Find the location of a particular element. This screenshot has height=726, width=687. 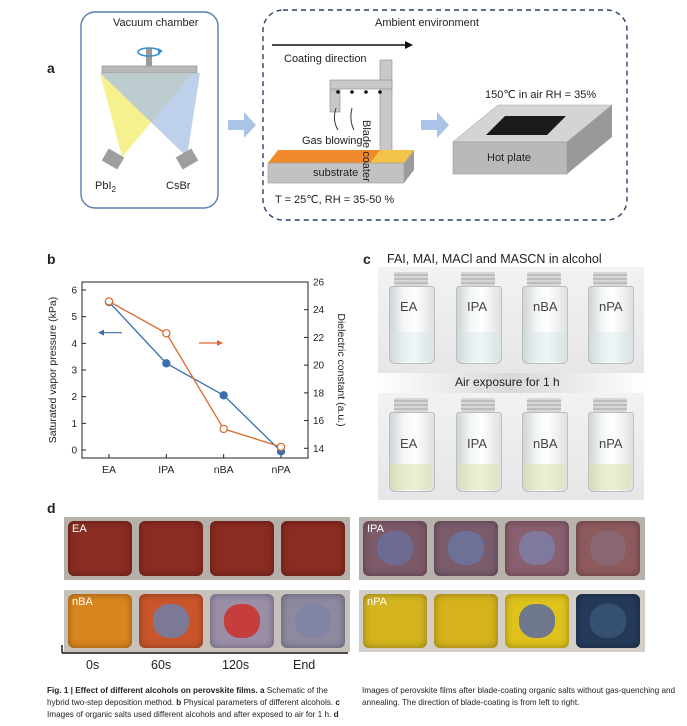

rotating-holder is located at coordinates (149, 69).